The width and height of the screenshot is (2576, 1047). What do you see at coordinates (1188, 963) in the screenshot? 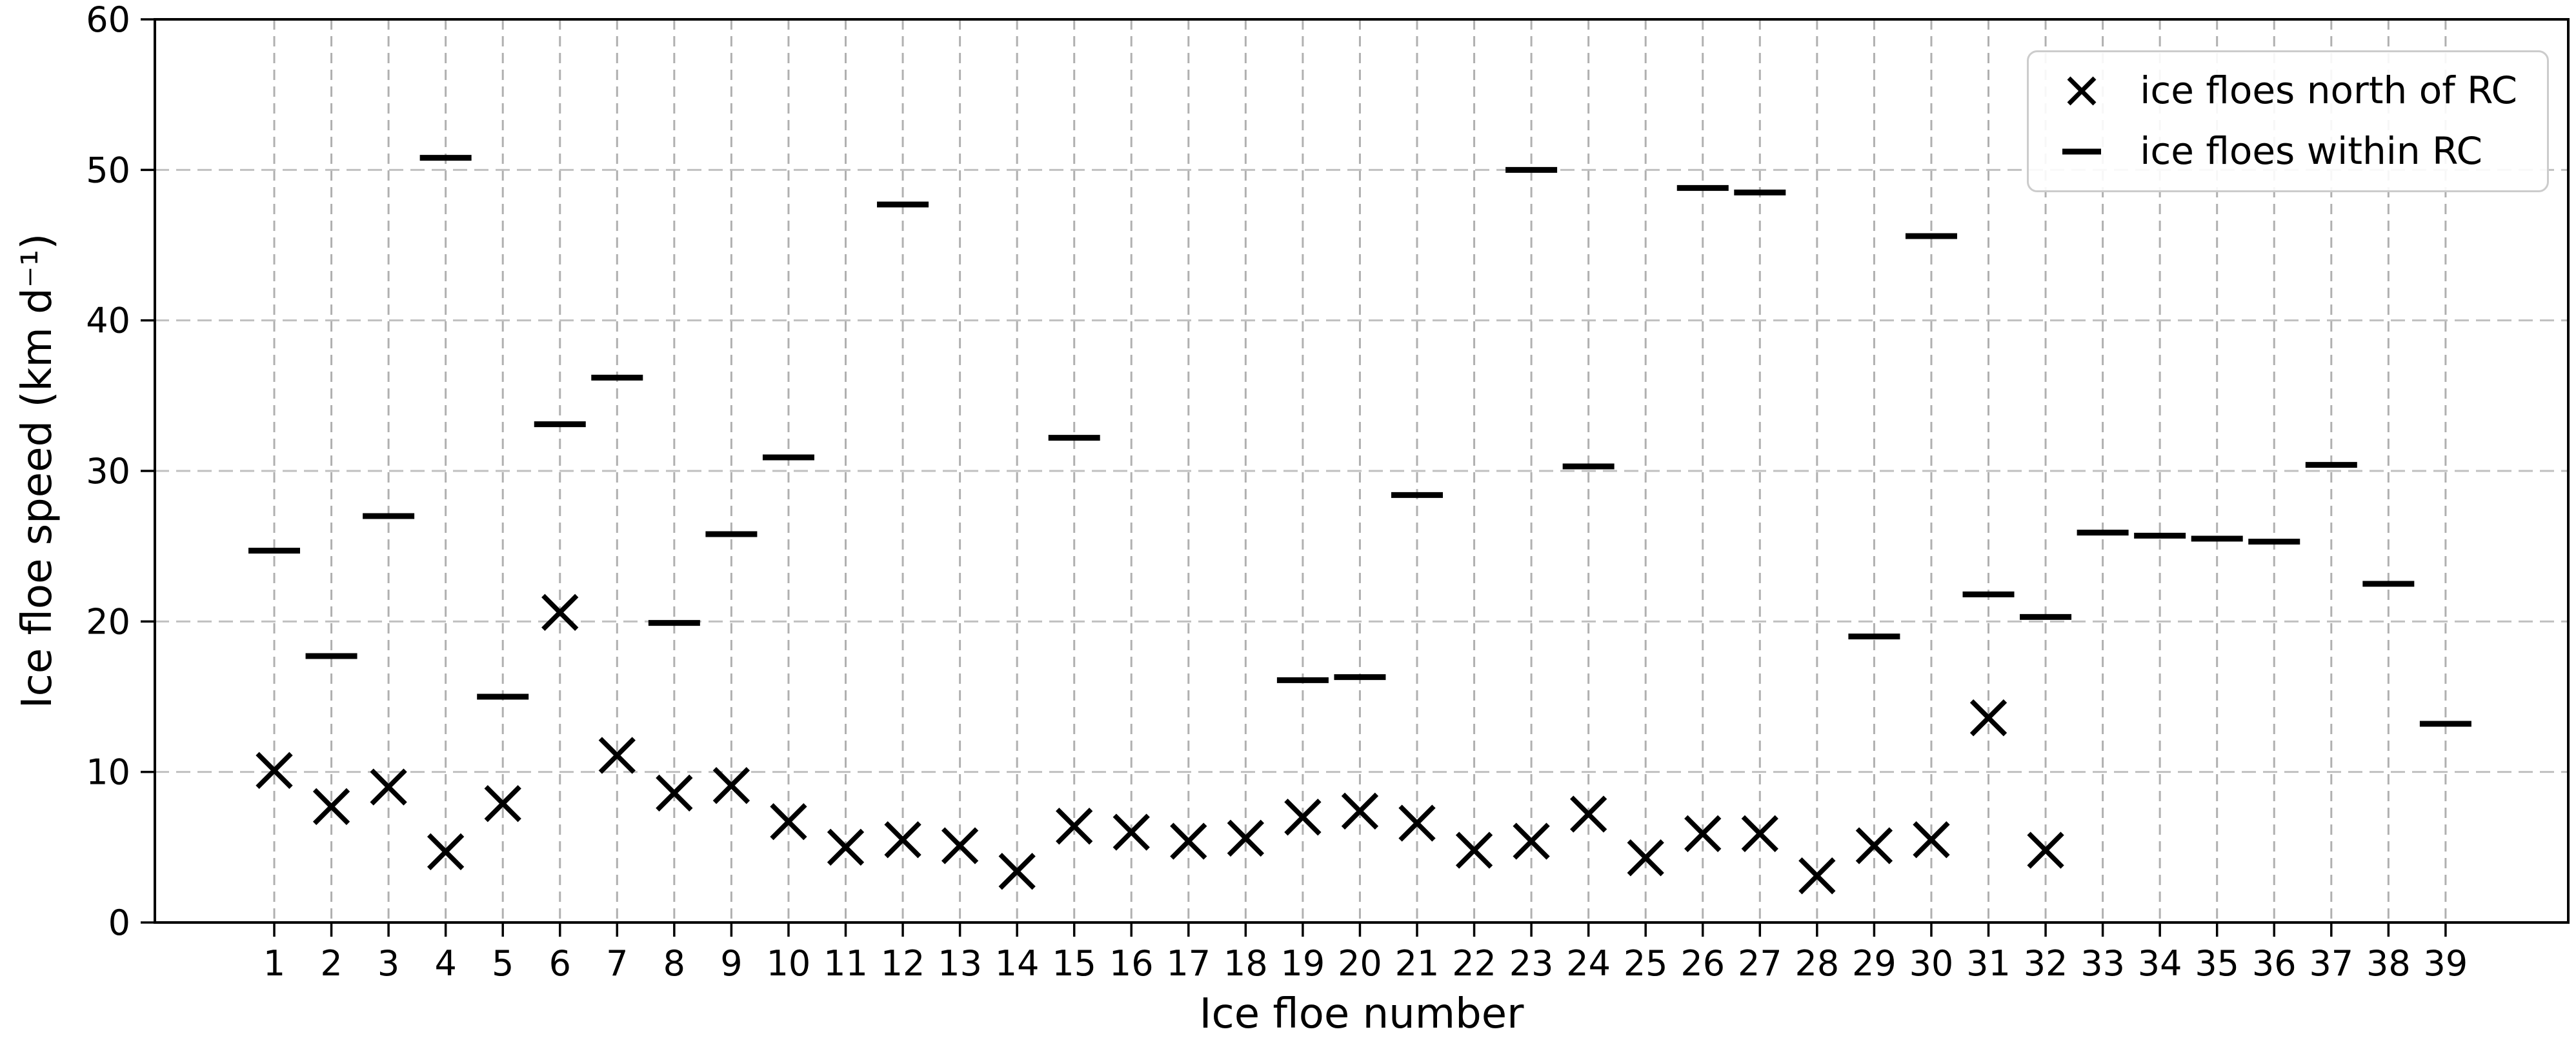
I see `x-tick-label: 17` at bounding box center [1188, 963].